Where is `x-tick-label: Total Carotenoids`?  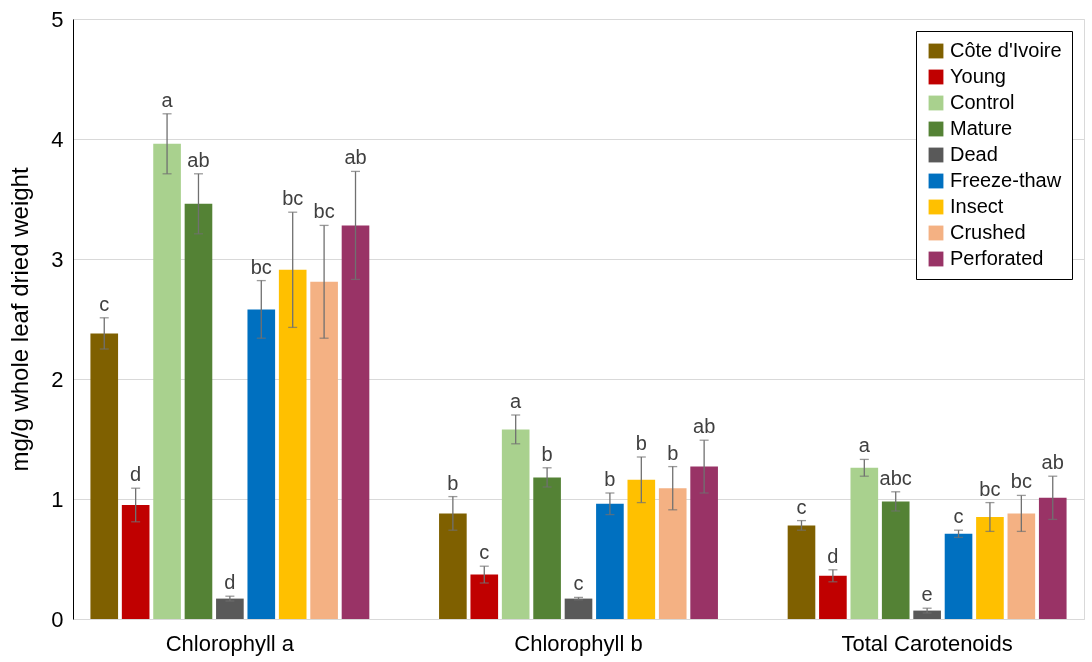 x-tick-label: Total Carotenoids is located at coordinates (927, 643).